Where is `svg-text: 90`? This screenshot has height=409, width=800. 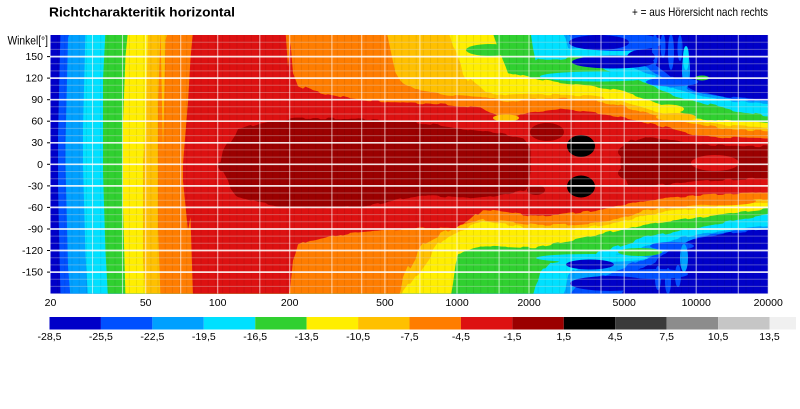
svg-text: 90 is located at coordinates (37, 100).